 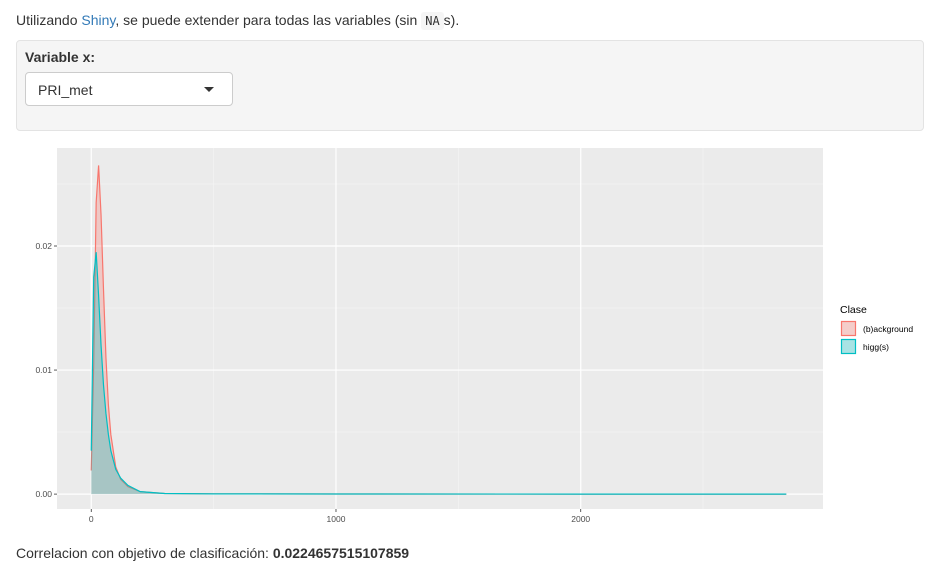 I want to click on chevron-down-icon, so click(x=209, y=89).